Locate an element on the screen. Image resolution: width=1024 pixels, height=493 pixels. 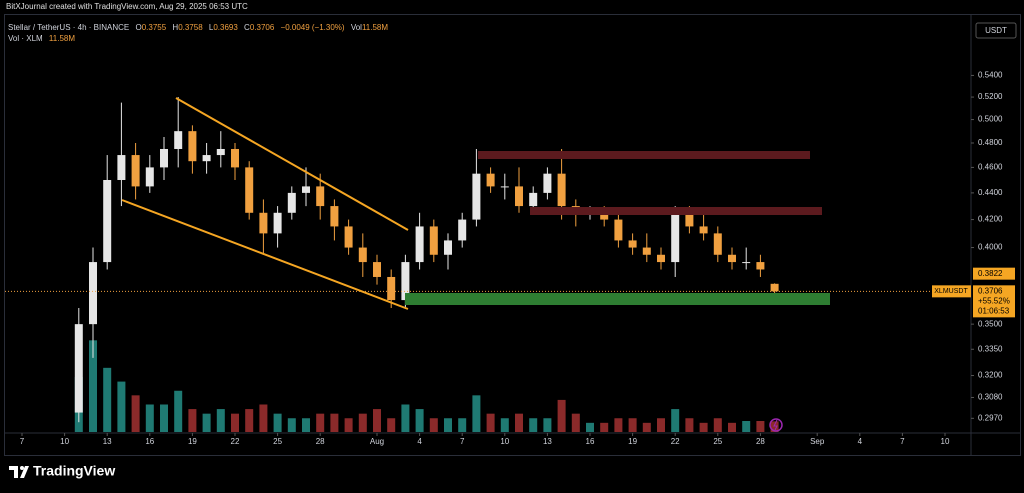
y-tick-label: 0.3500 is located at coordinates (990, 323).